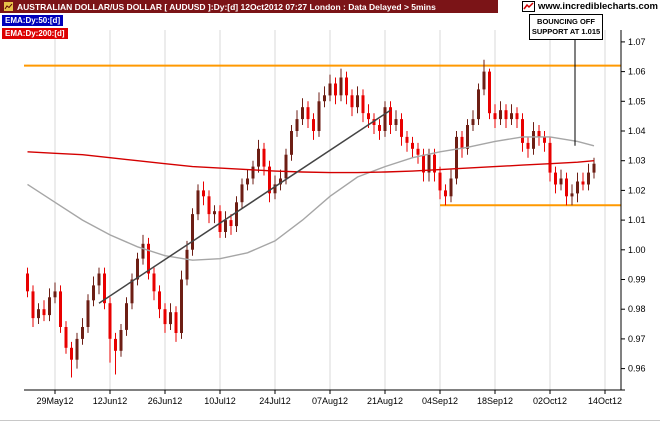 This screenshot has height=421, width=660. What do you see at coordinates (35, 33) in the screenshot?
I see `legend-ema200: EMA:Dy:200:[d]` at bounding box center [35, 33].